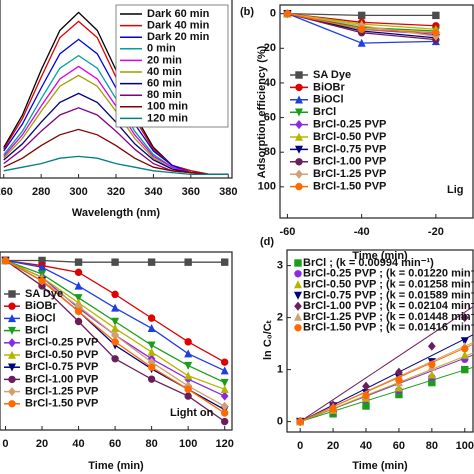  What do you see at coordinates (44, 294) in the screenshot?
I see `legend-label: SA Dye` at bounding box center [44, 294].